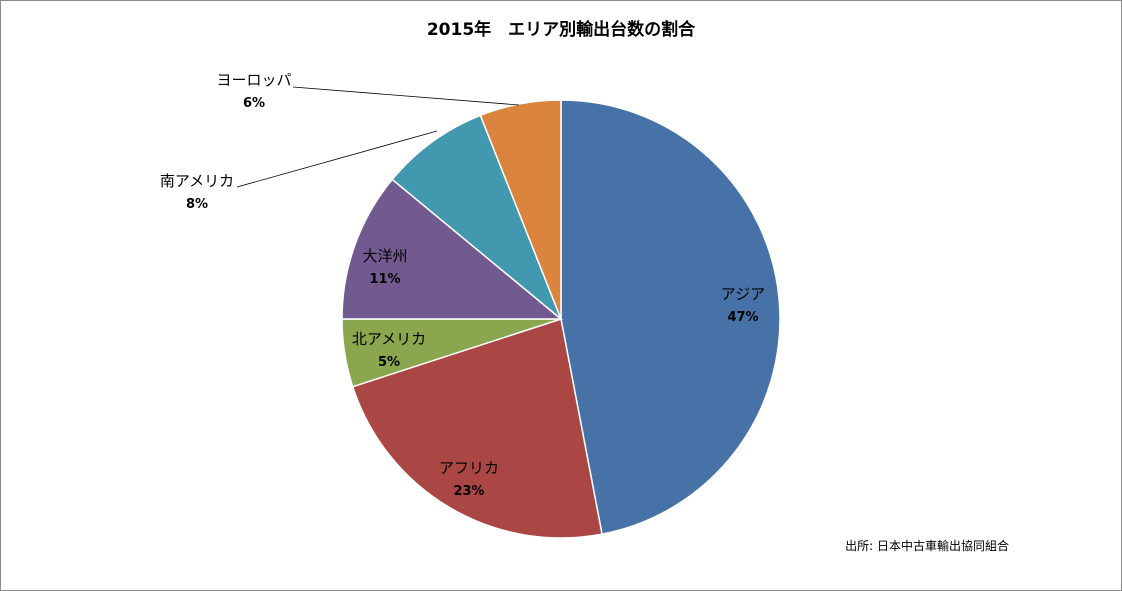  Describe the element at coordinates (389, 362) in the screenshot. I see `slice-percent-label: 5%` at that location.